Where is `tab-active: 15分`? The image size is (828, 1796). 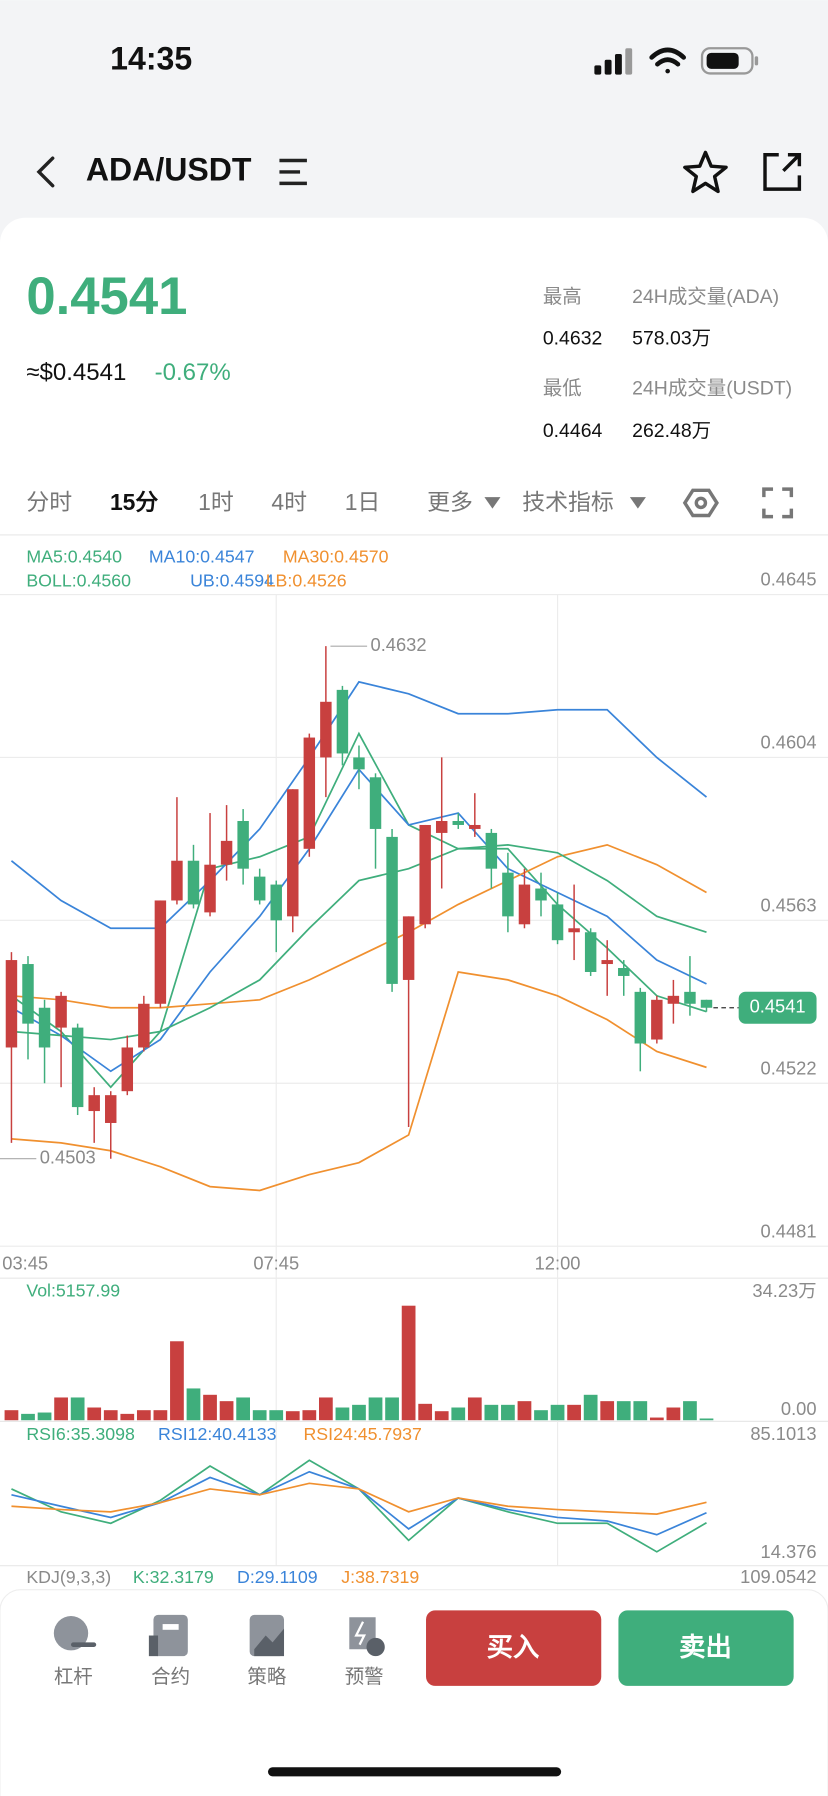 tab-active: 15分 is located at coordinates (134, 502).